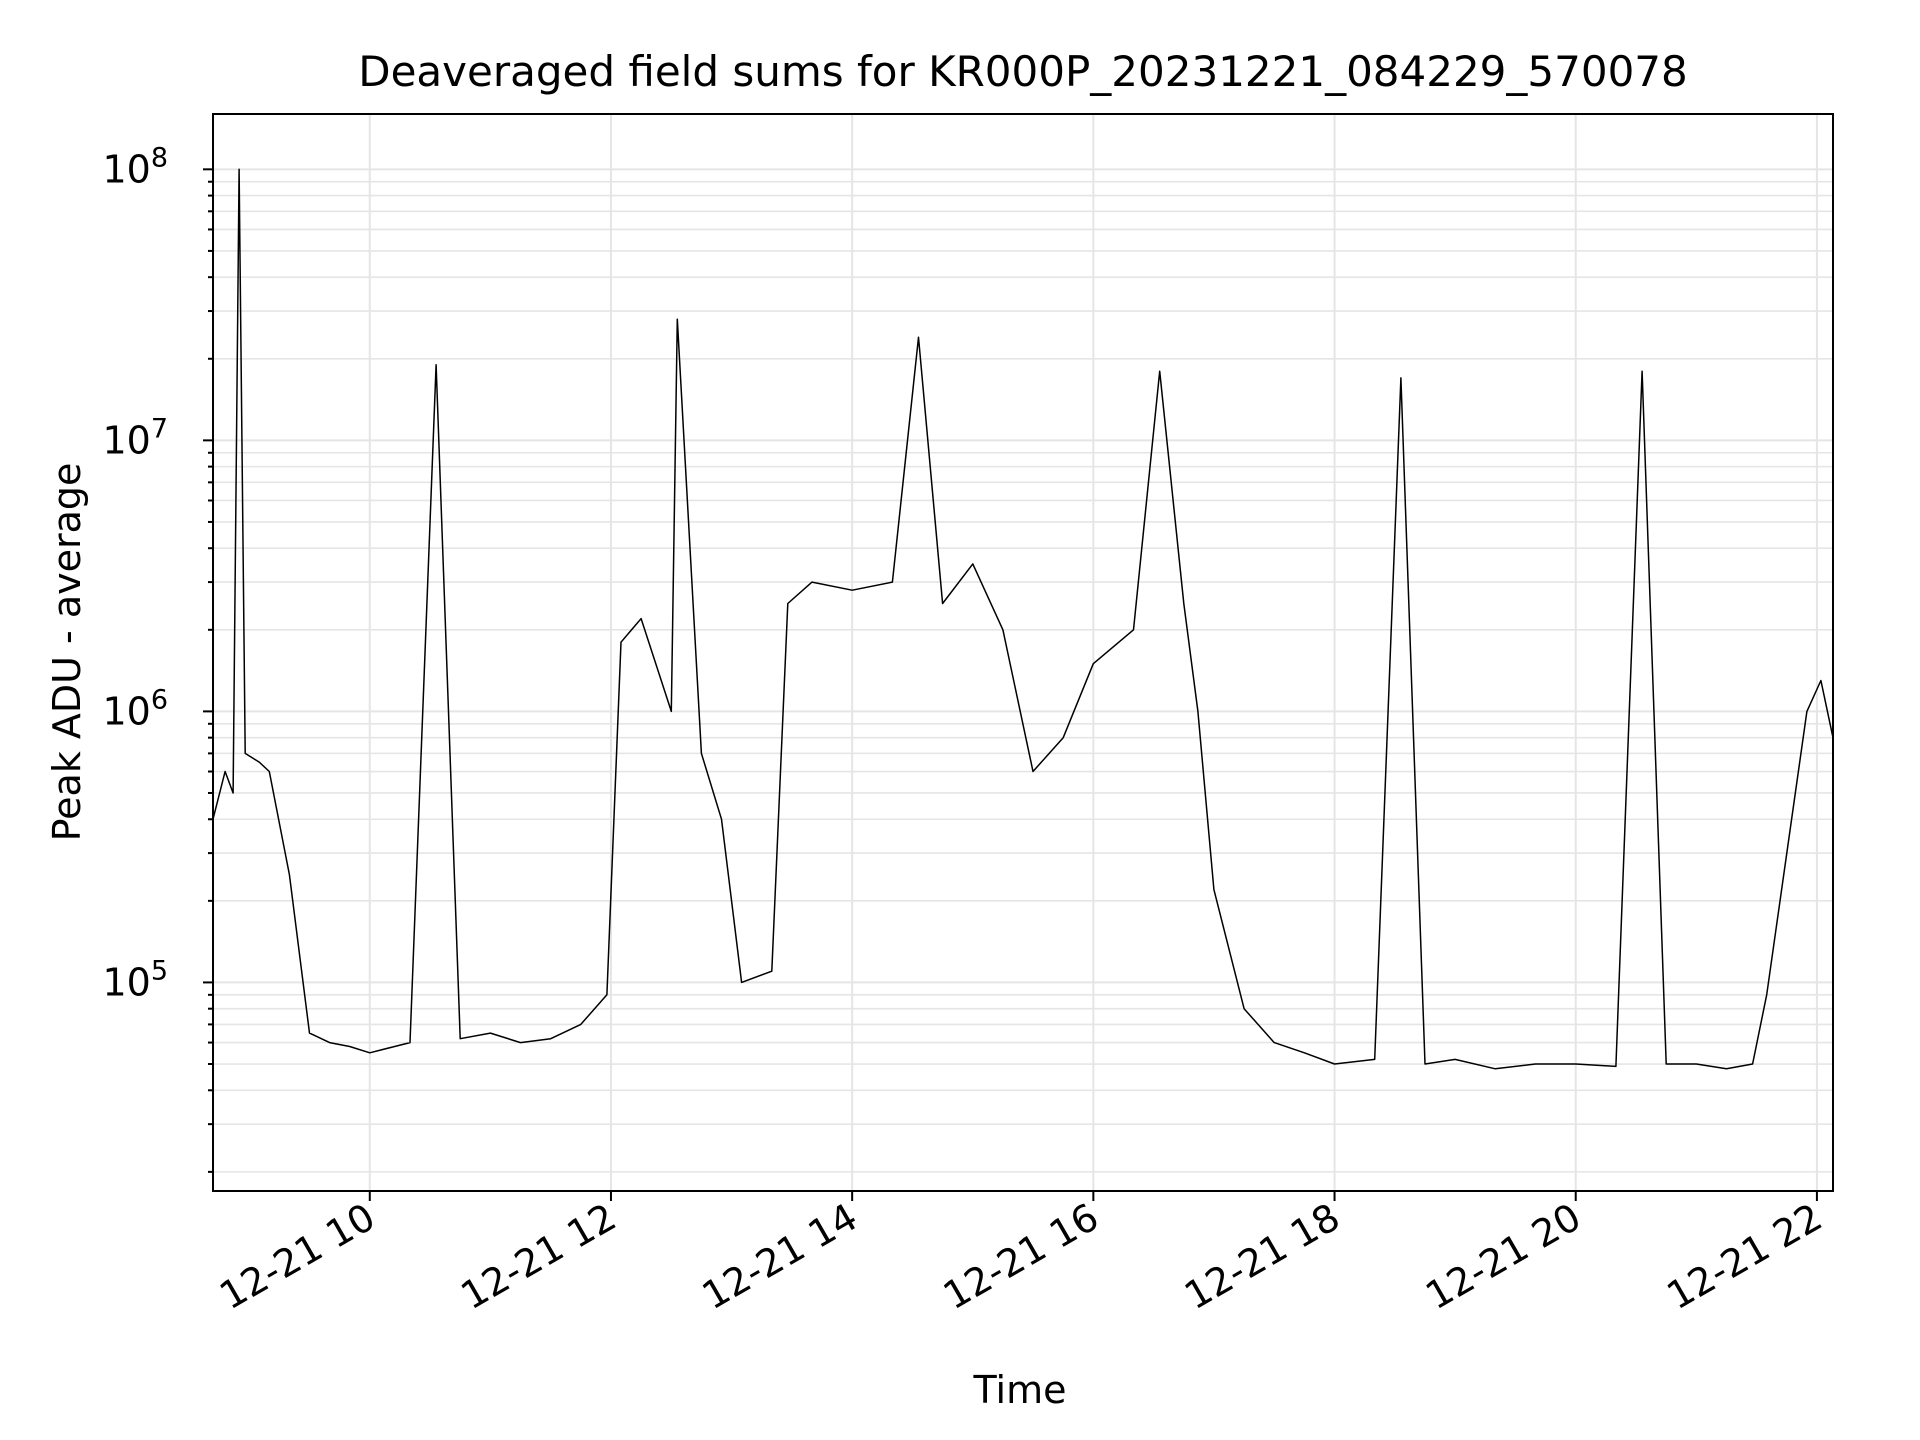 Image resolution: width=1920 pixels, height=1440 pixels. What do you see at coordinates (1020, 1390) in the screenshot?
I see `x-axis-label: Time` at bounding box center [1020, 1390].